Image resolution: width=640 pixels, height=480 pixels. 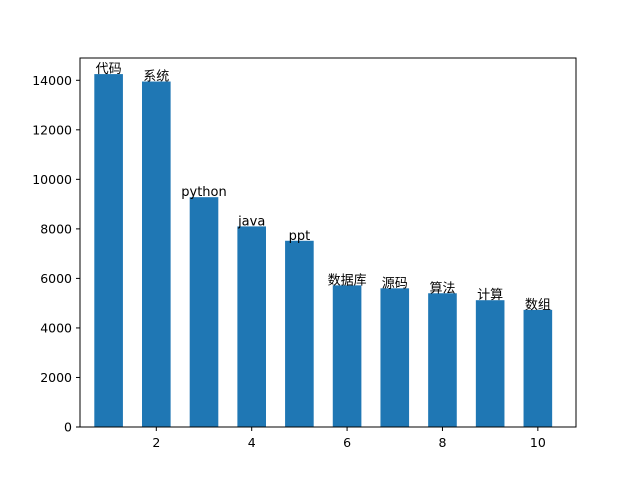 I want to click on bar-label: 源码, so click(x=395, y=283).